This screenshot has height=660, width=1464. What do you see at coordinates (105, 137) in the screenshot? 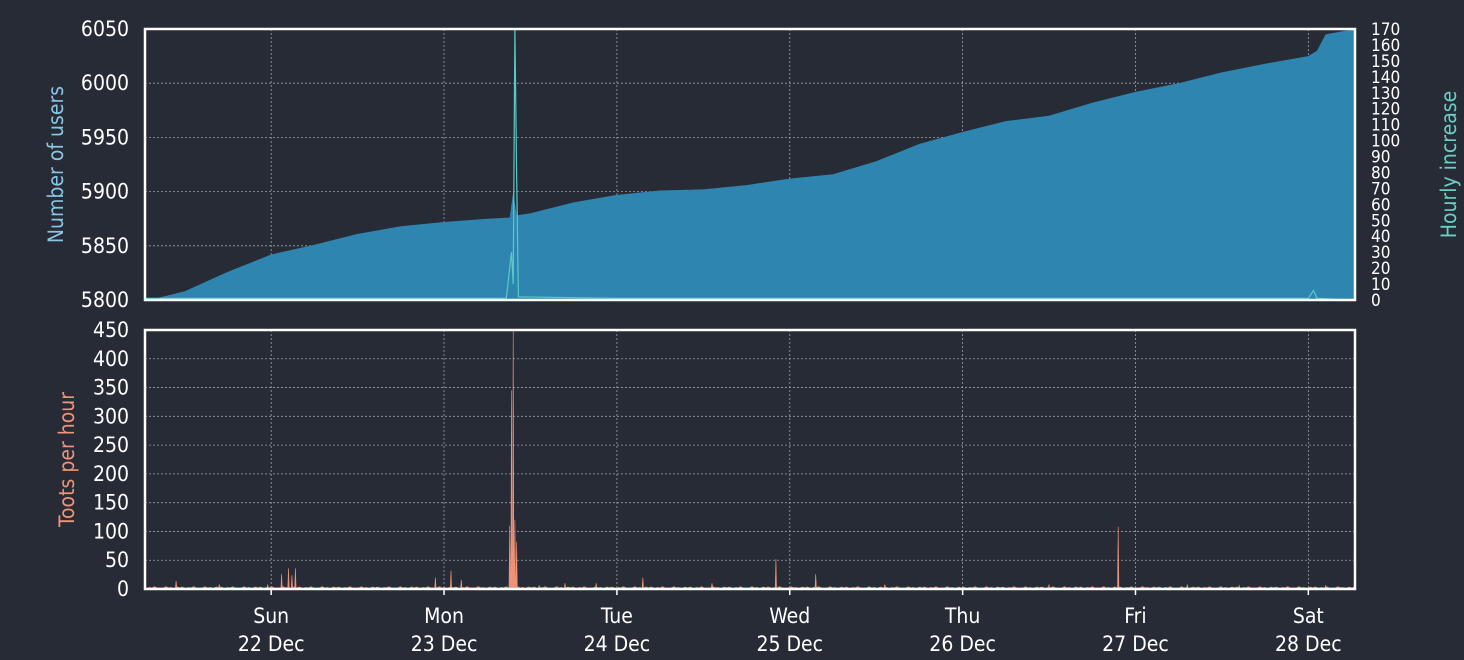
I see `users-tick-label: 5950` at bounding box center [105, 137].